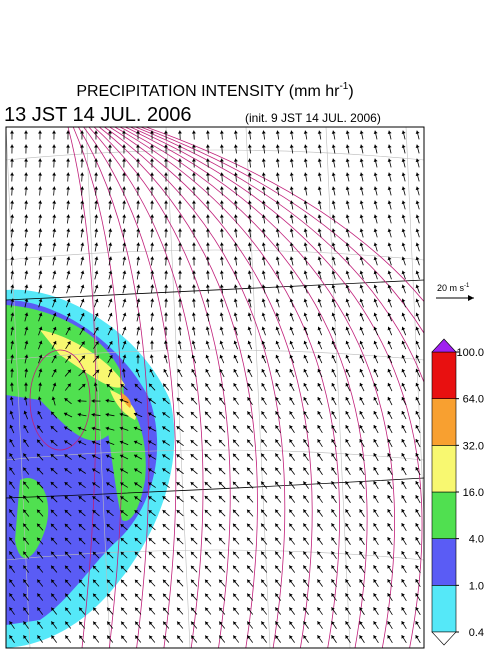 The width and height of the screenshot is (500, 650). Describe the element at coordinates (98, 115) in the screenshot. I see `valid-time: 13 JST 14 JUL. 2006` at that location.